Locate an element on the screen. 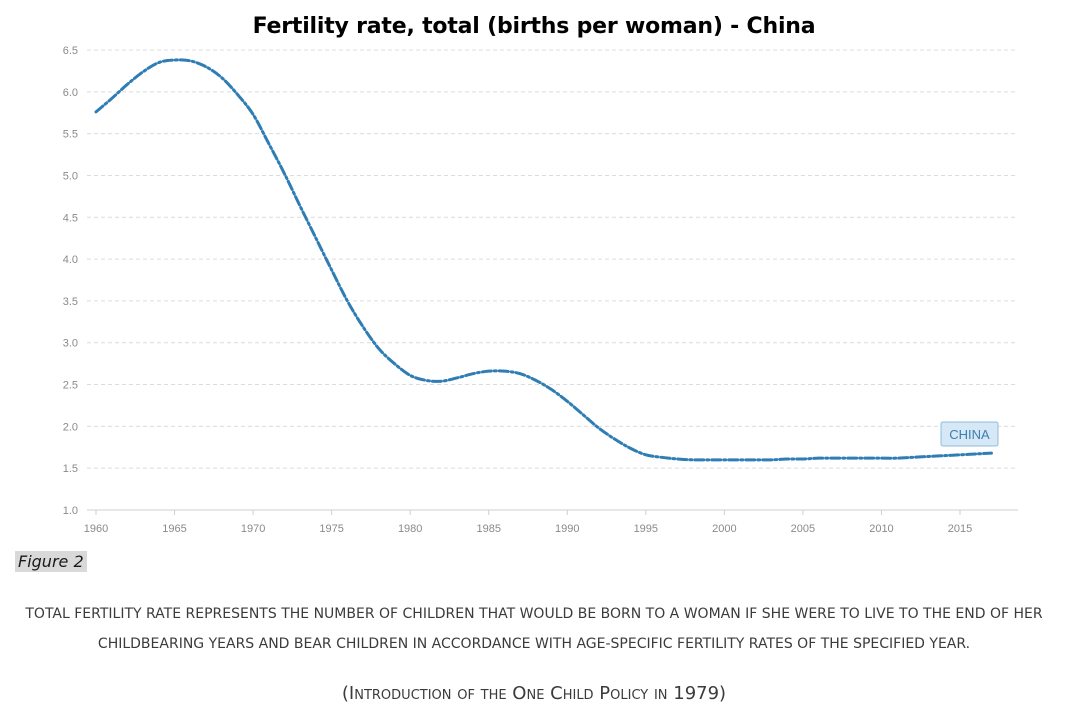 The width and height of the screenshot is (1068, 721). y-tick-label: 6.0 is located at coordinates (70, 93).